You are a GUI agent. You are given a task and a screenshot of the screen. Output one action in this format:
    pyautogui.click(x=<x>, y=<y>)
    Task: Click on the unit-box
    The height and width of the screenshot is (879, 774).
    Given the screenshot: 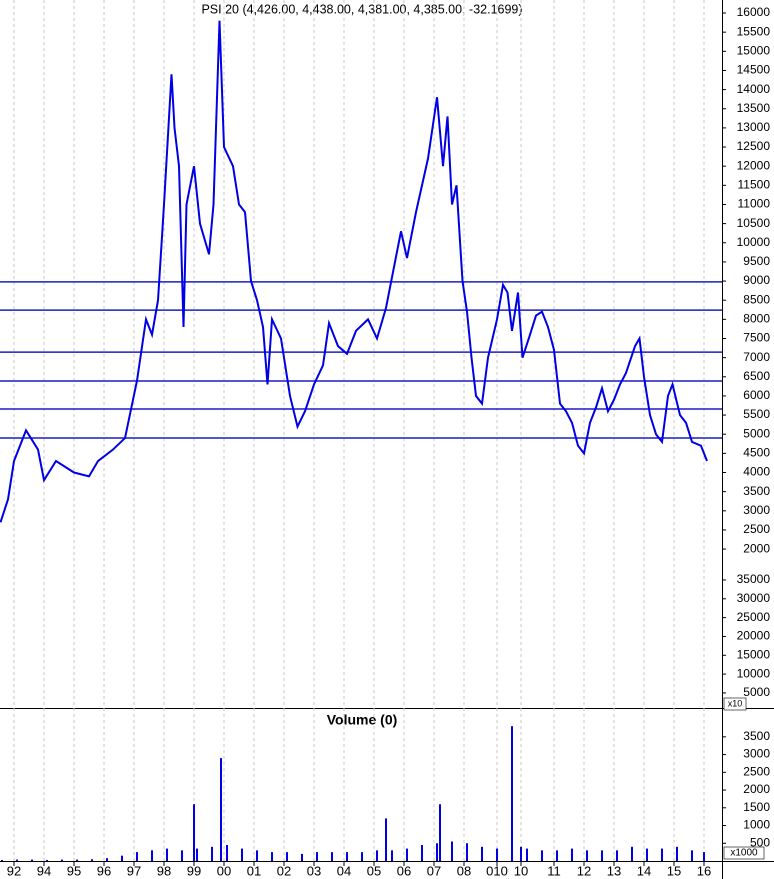 What is the action you would take?
    pyautogui.click(x=735, y=704)
    